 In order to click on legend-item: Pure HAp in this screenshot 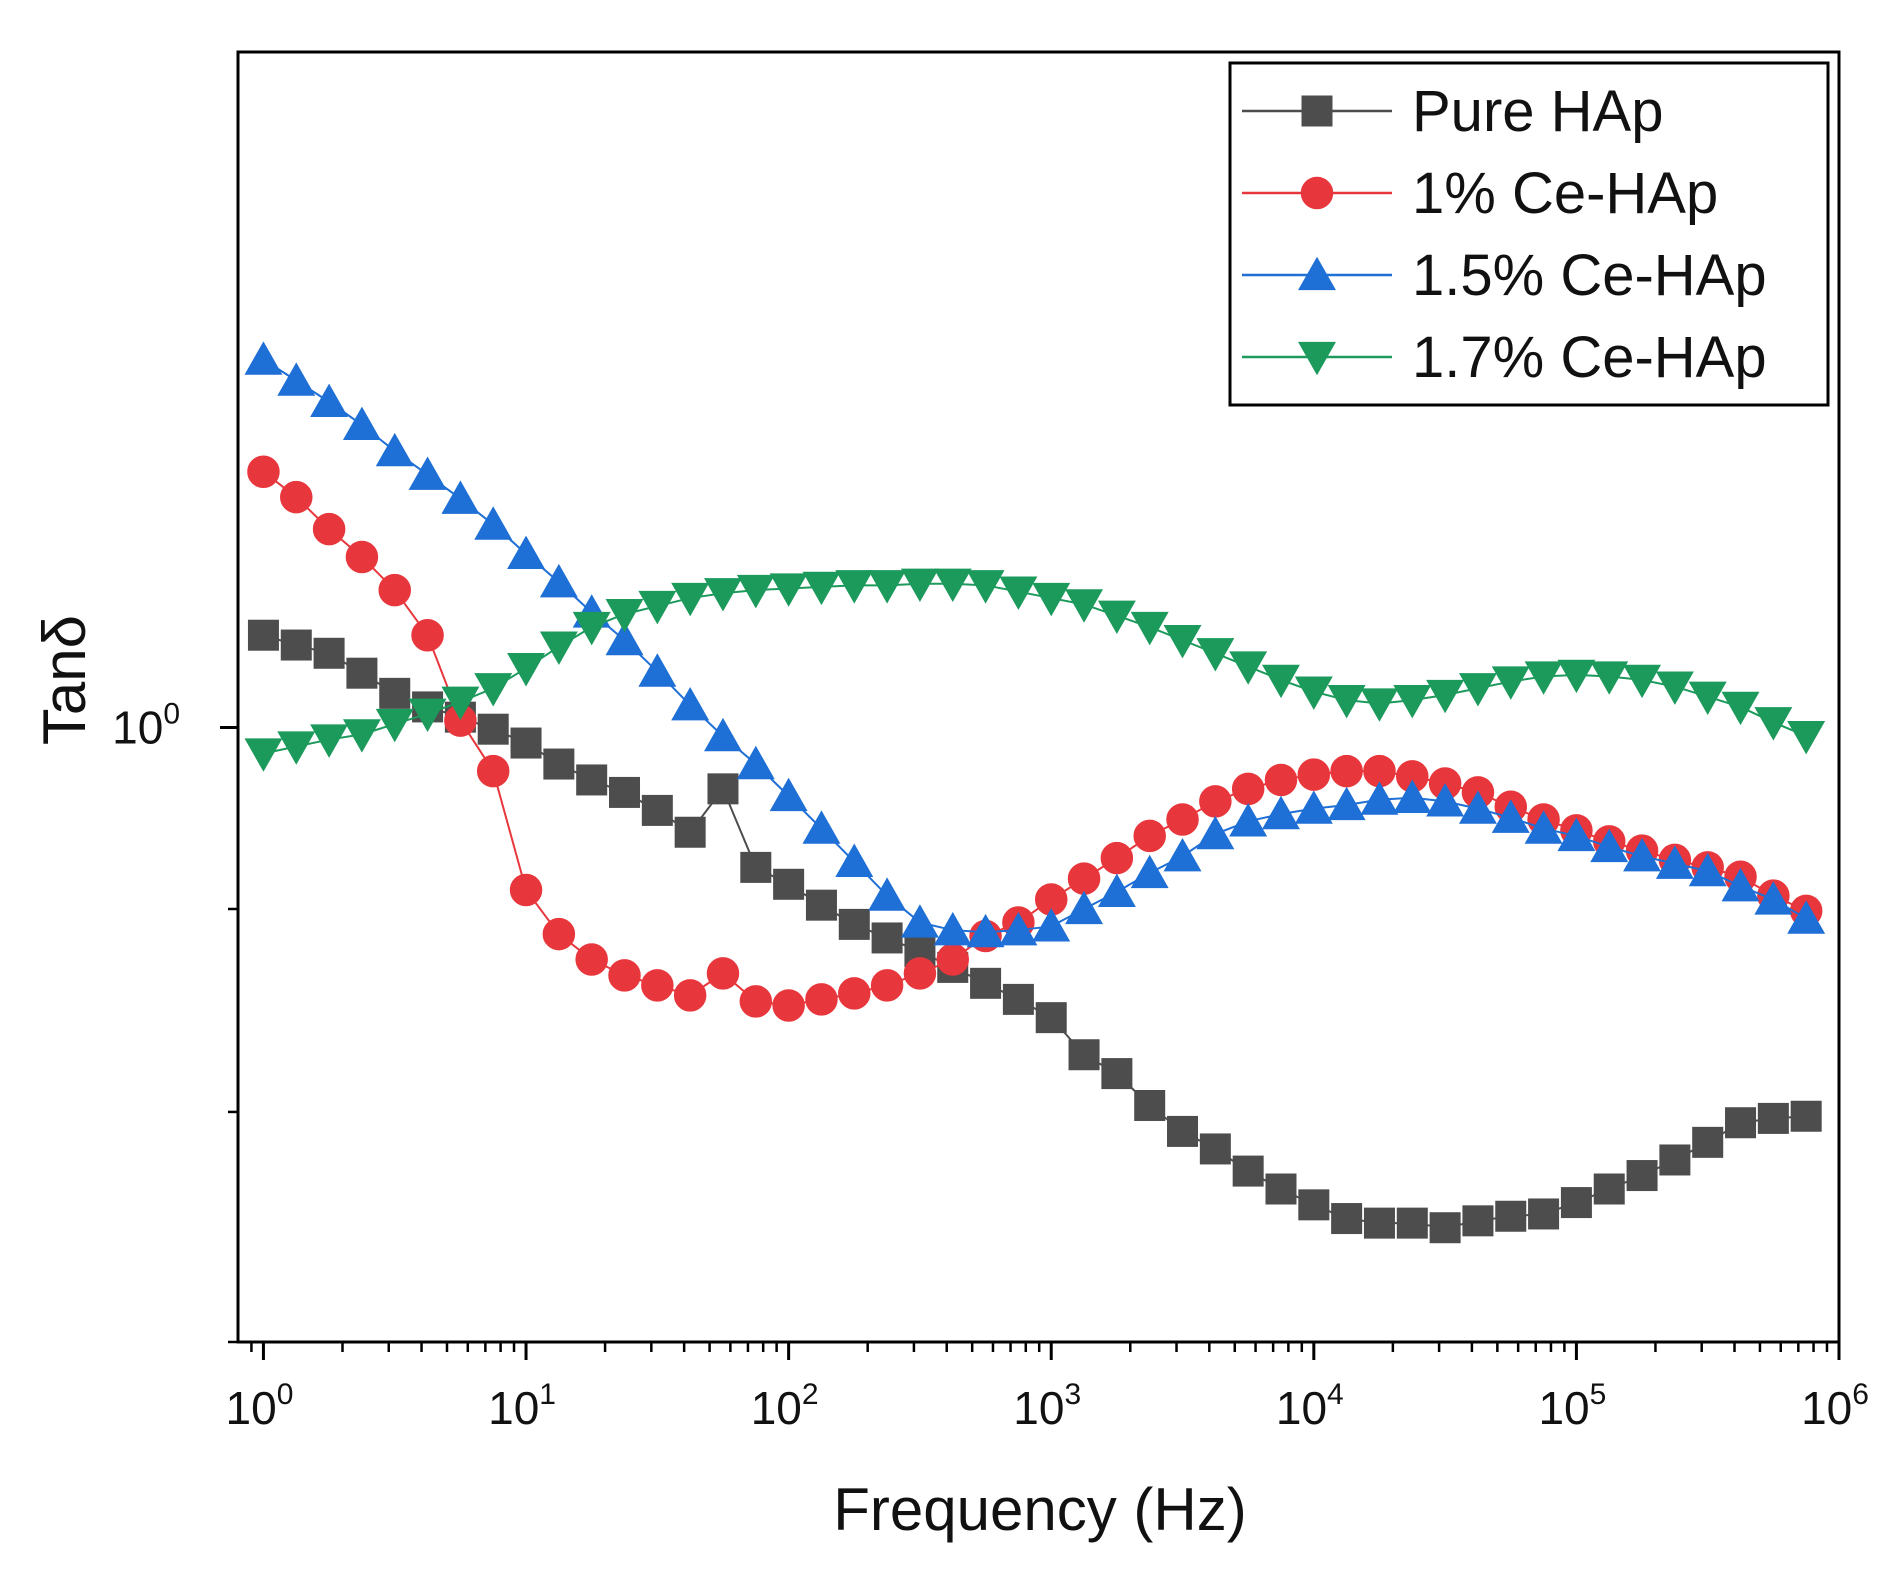, I will do `click(1452, 111)`.